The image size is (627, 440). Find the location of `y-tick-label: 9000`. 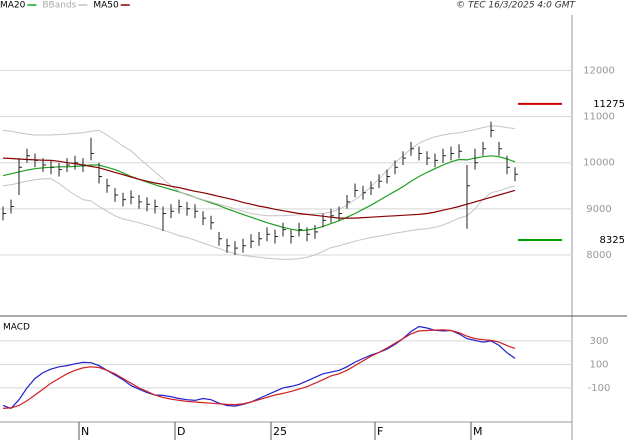

y-tick-label: 9000 is located at coordinates (598, 209).